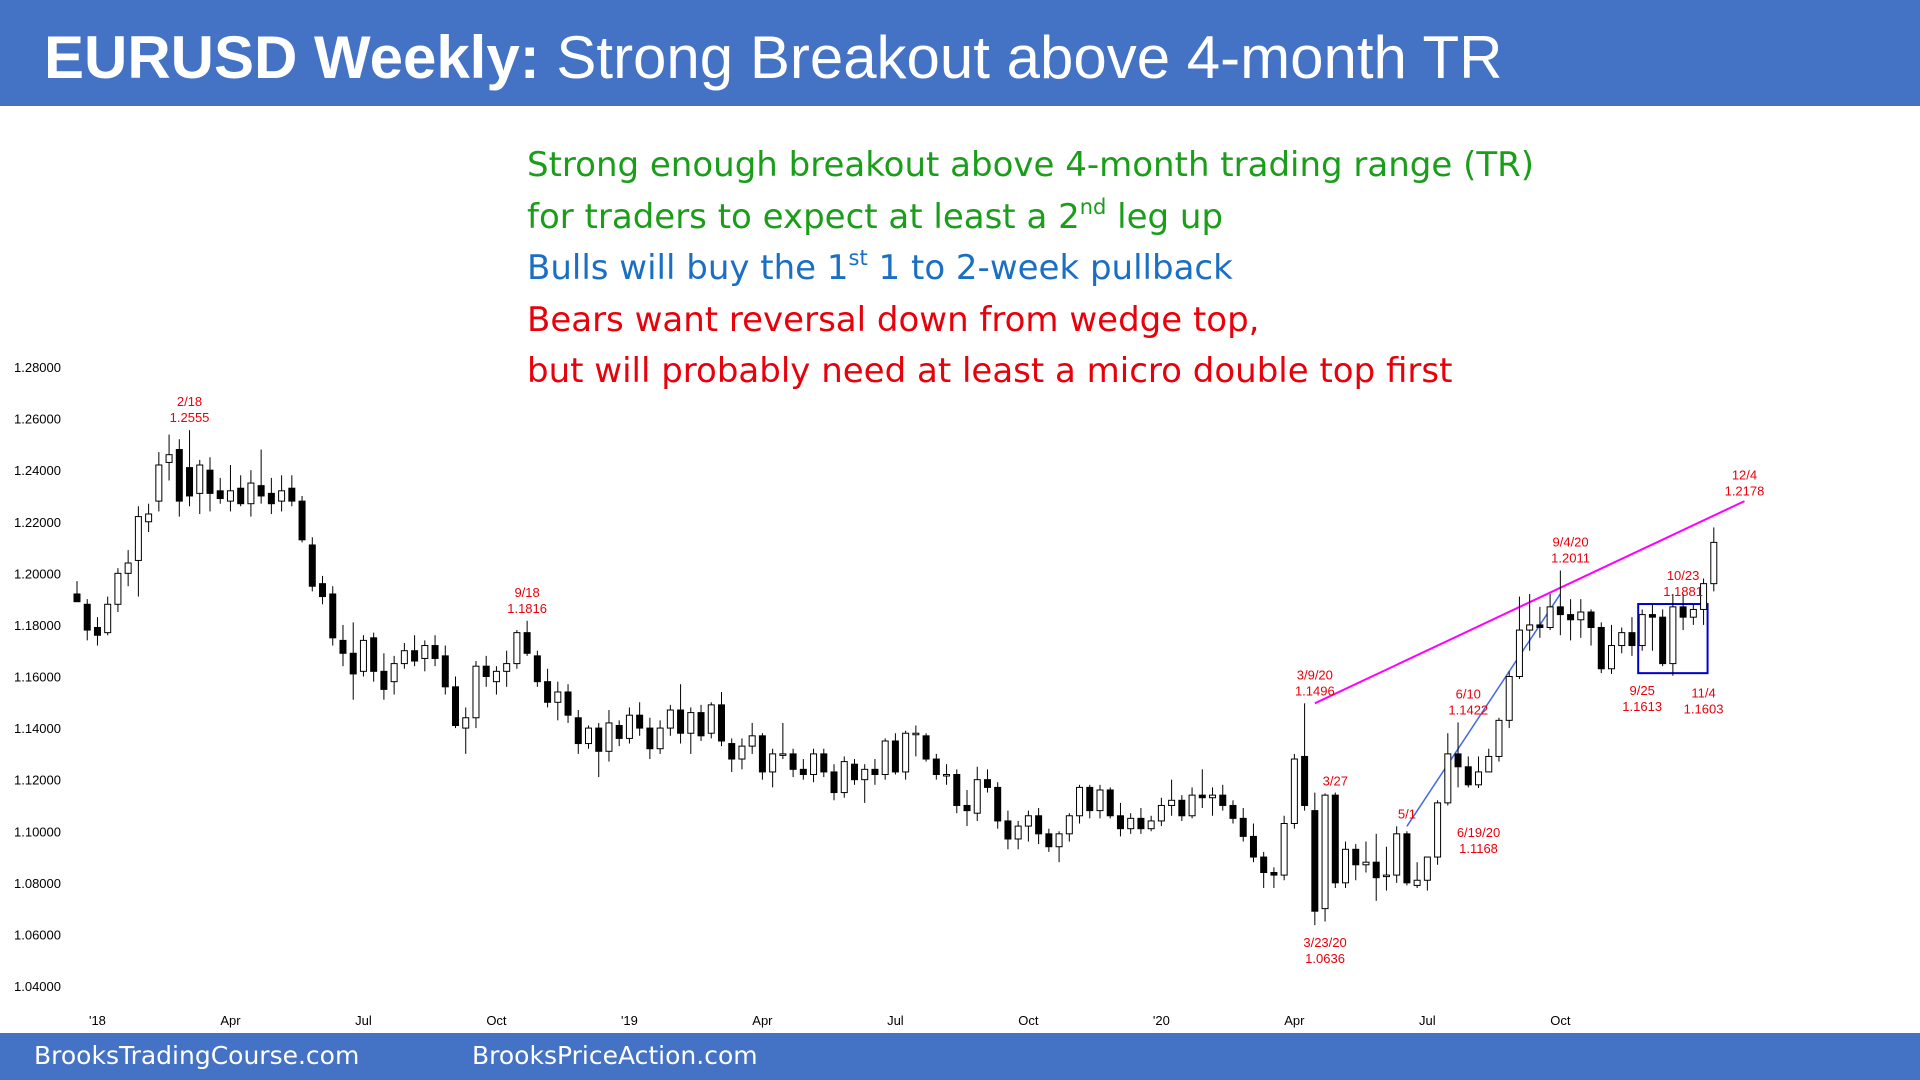 The width and height of the screenshot is (1920, 1080). I want to click on price-annotation: 3/9/20, so click(1315, 674).